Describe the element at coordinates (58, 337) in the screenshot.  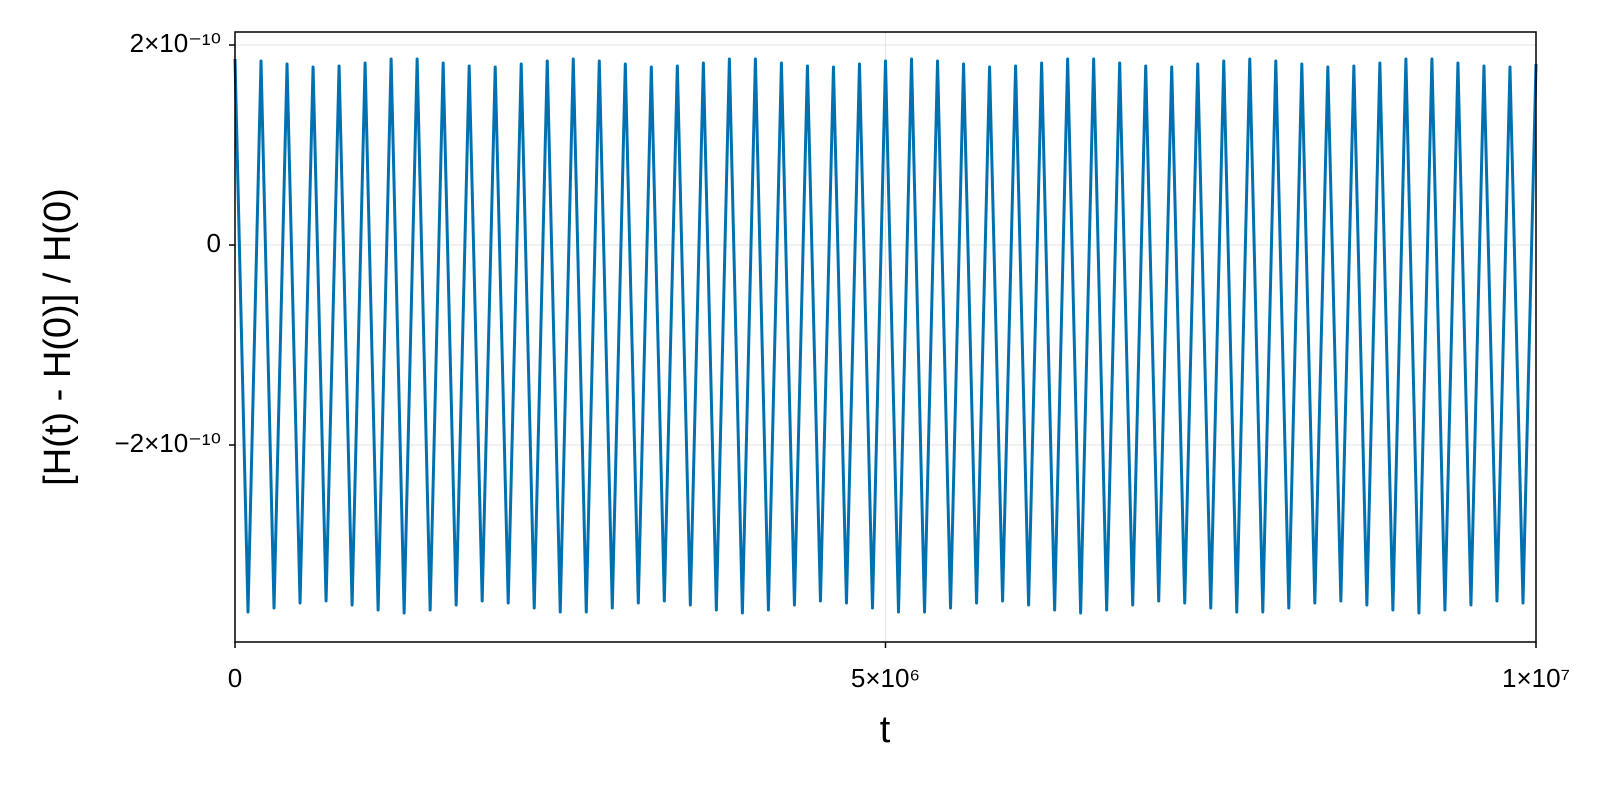
I see `y-axis-label: [H(t) - H(0)] / H(0)` at that location.